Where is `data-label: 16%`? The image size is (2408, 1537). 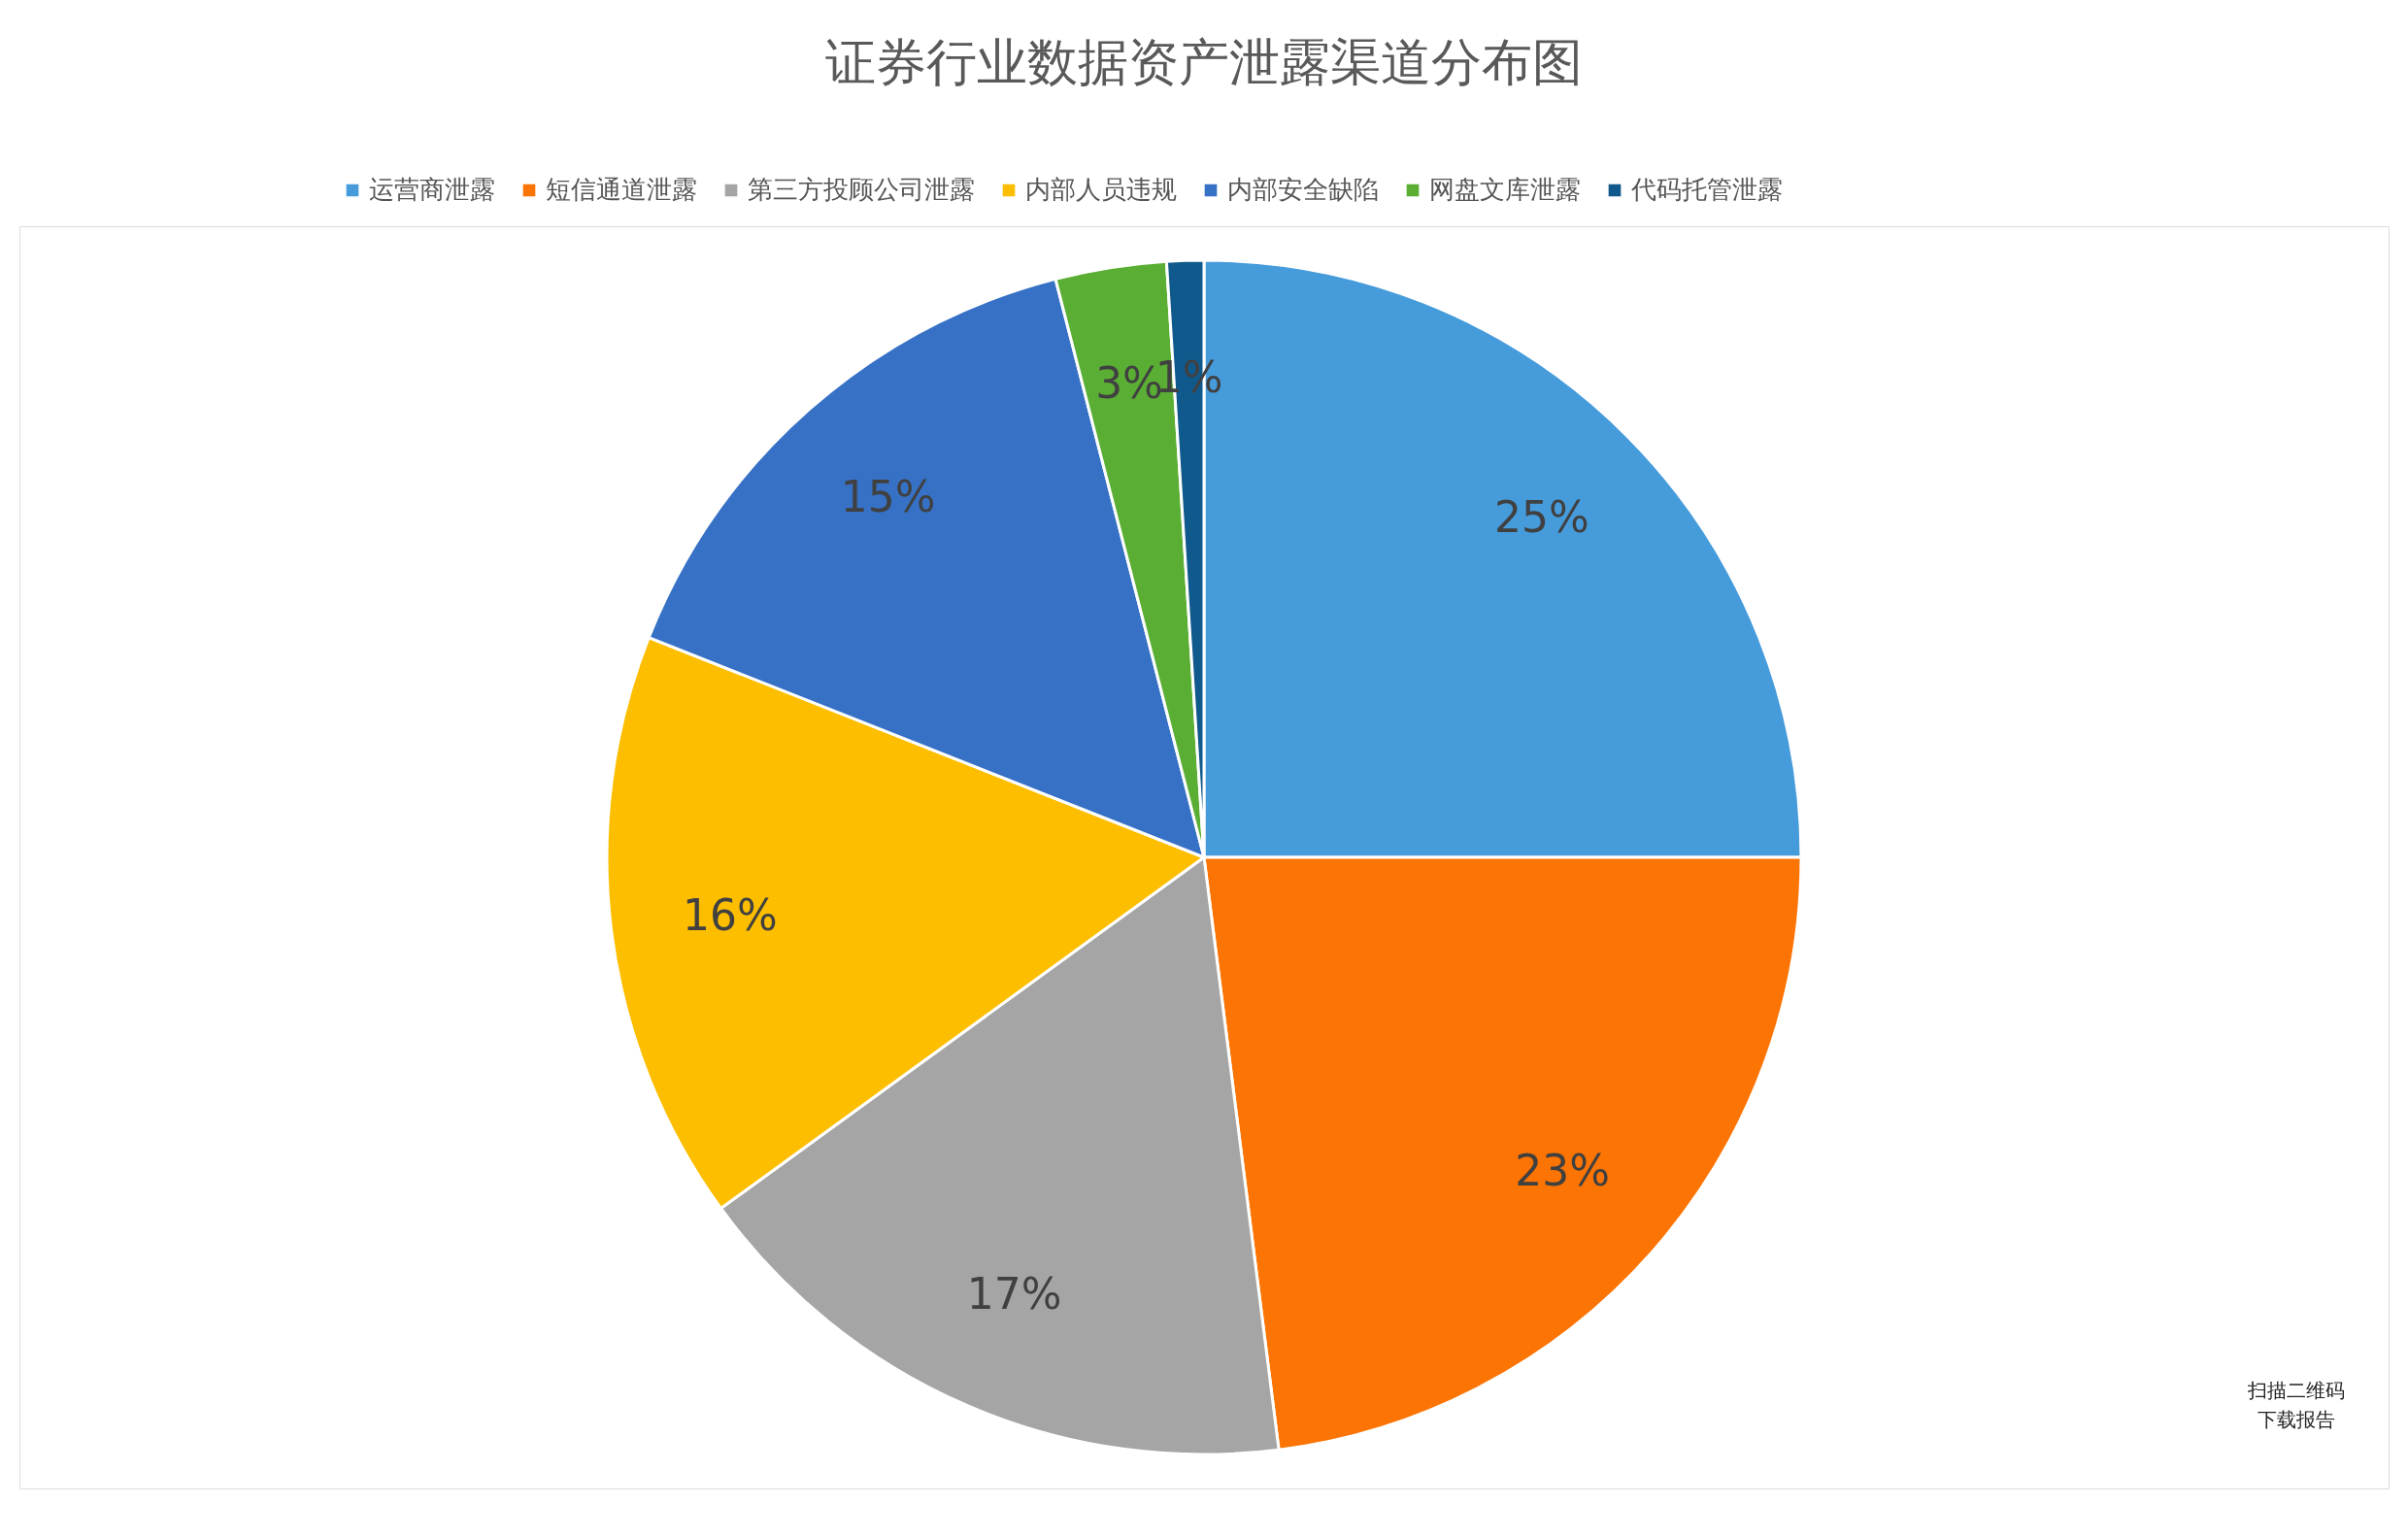
data-label: 16% is located at coordinates (730, 914).